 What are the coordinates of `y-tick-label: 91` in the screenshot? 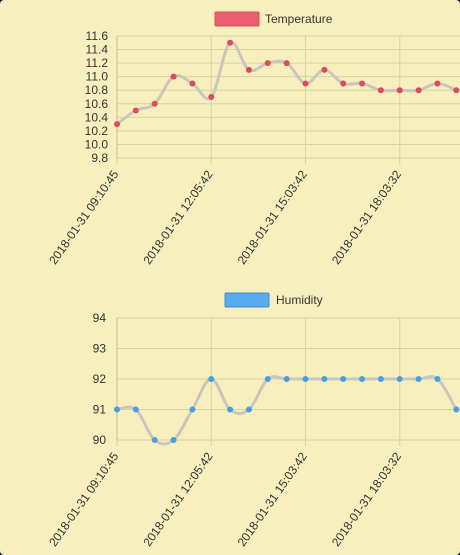 It's located at (100, 410).